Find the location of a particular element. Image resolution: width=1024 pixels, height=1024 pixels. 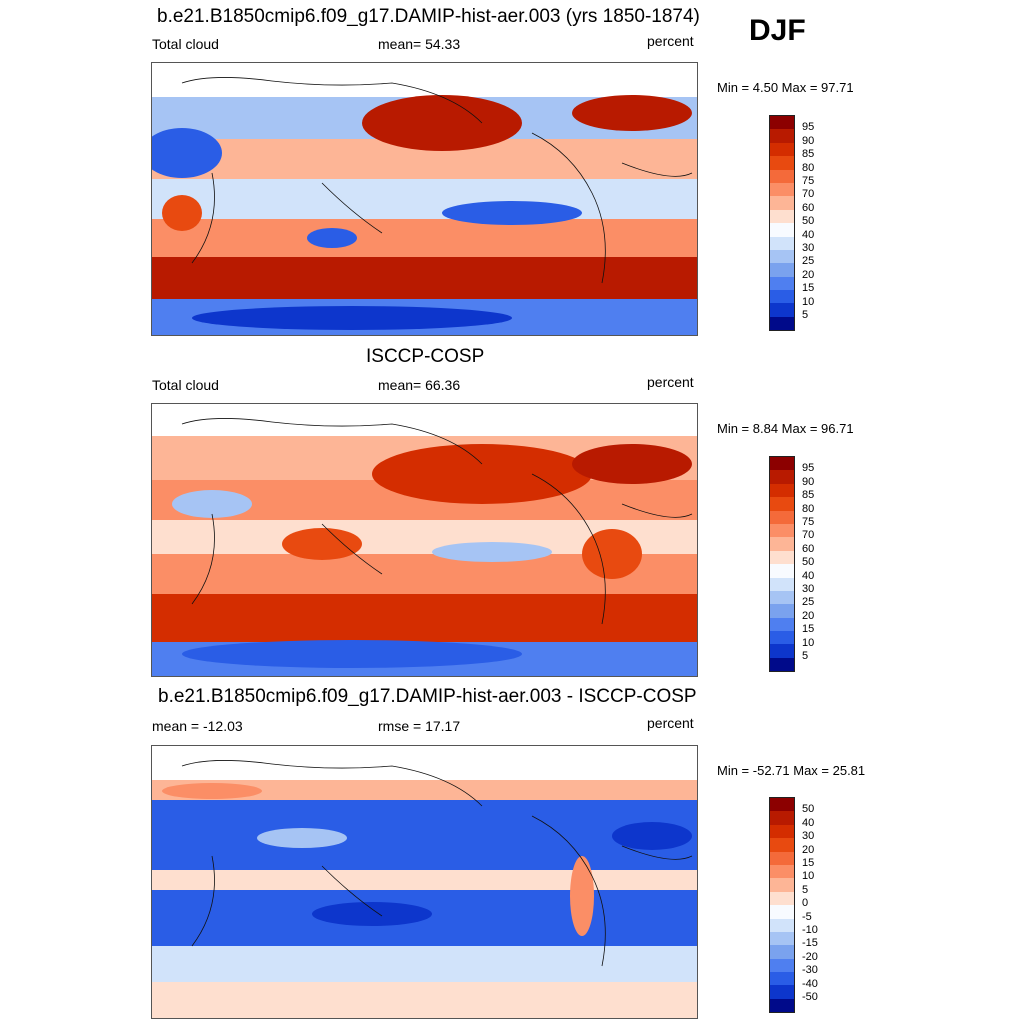

panel-3-map is located at coordinates (424, 882).